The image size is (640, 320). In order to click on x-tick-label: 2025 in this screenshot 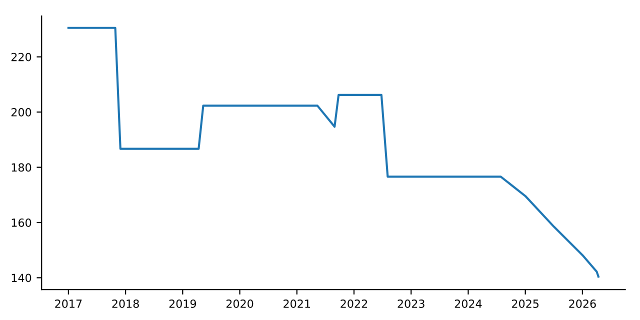, I will do `click(525, 304)`.